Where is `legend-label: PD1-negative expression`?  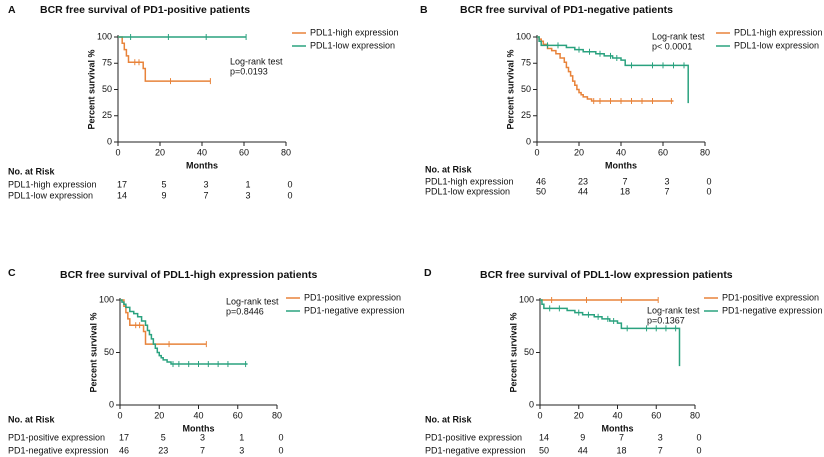 legend-label: PD1-negative expression is located at coordinates (772, 310).